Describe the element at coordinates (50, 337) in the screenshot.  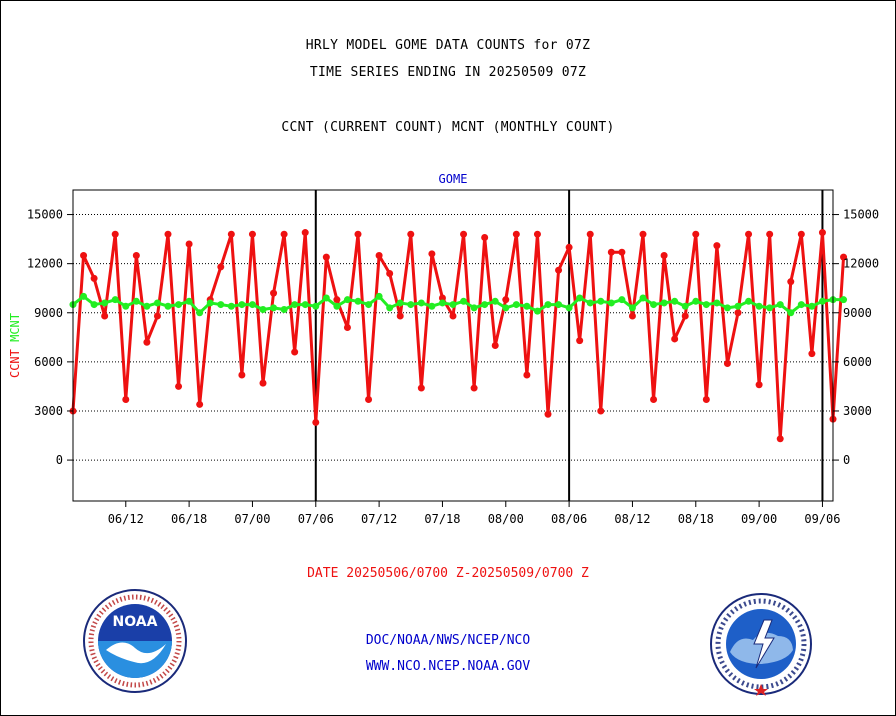
I see `y-axis-left: 0 3000 6000 9000 12000 15000` at that location.